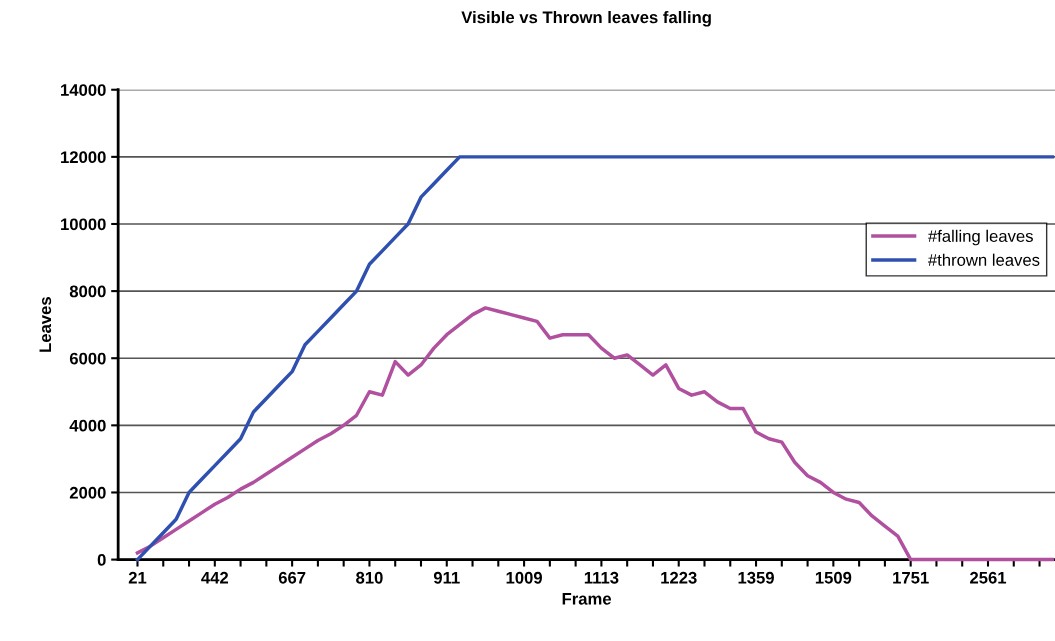 This screenshot has width=1055, height=641. What do you see at coordinates (679, 577) in the screenshot?
I see `x-tick-label: 1223` at bounding box center [679, 577].